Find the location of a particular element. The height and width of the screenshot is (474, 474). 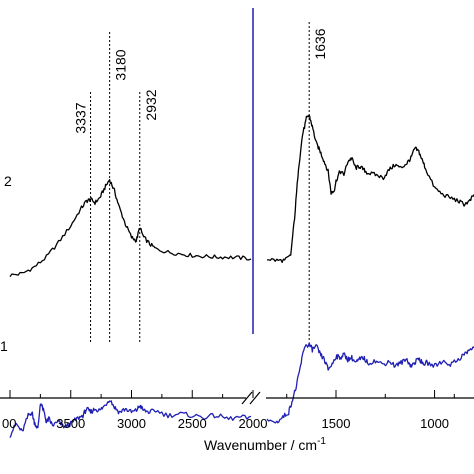

x-tick-label: 2000 is located at coordinates (253, 423).